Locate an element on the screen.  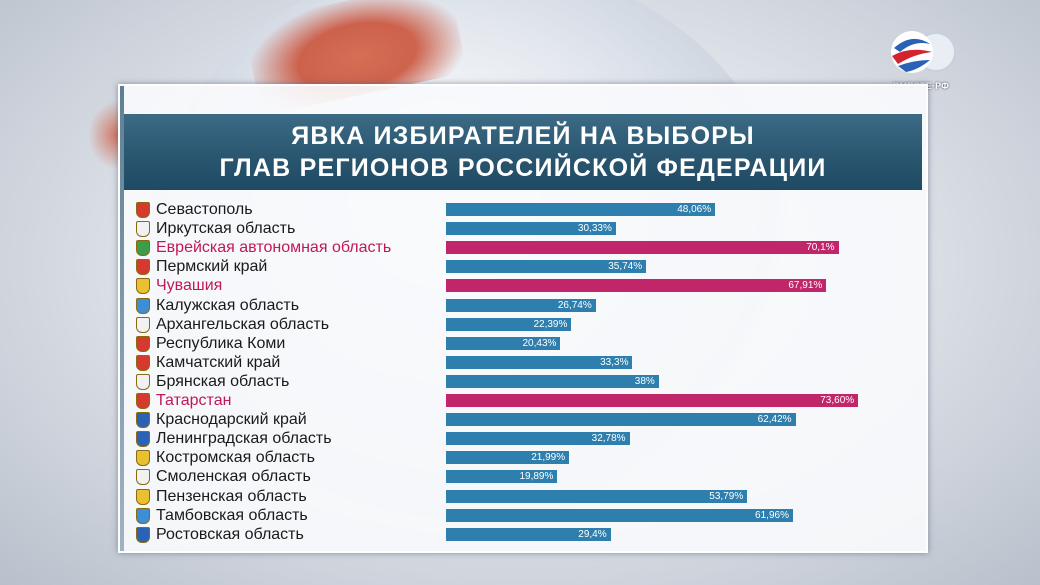
panel-left-strip is located at coordinates (122, 318).